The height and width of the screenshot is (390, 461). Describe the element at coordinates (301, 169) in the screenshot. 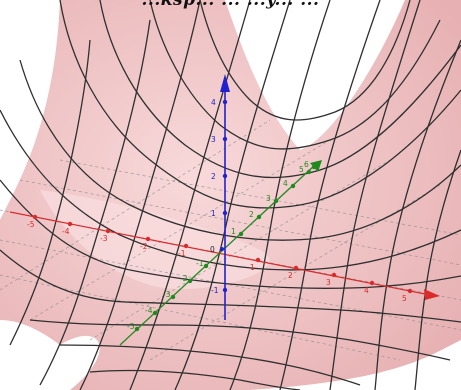

I see `y-axis-tick-label: 5` at that location.